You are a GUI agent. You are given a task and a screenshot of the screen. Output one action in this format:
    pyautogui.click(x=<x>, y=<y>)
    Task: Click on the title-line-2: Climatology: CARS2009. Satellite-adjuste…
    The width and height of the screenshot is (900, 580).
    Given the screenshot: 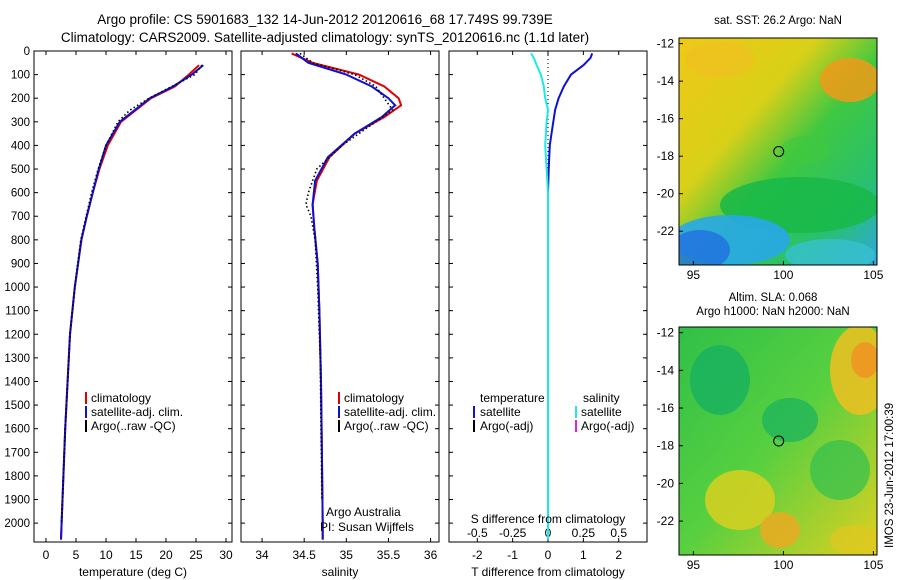 What is the action you would take?
    pyautogui.click(x=325, y=37)
    